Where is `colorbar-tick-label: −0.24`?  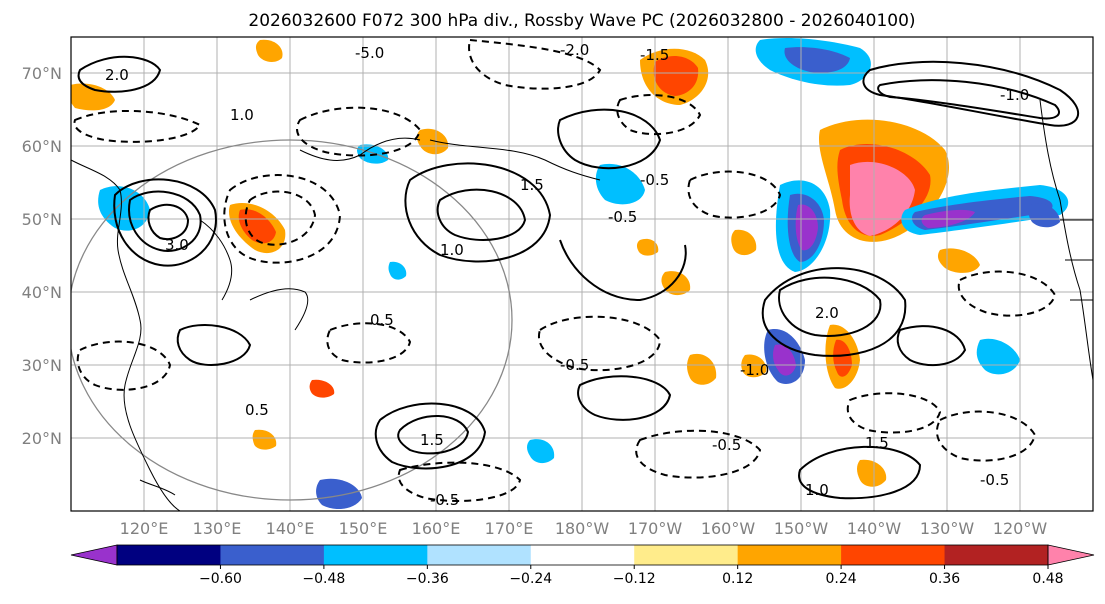
colorbar-tick-label: −0.24 is located at coordinates (530, 579).